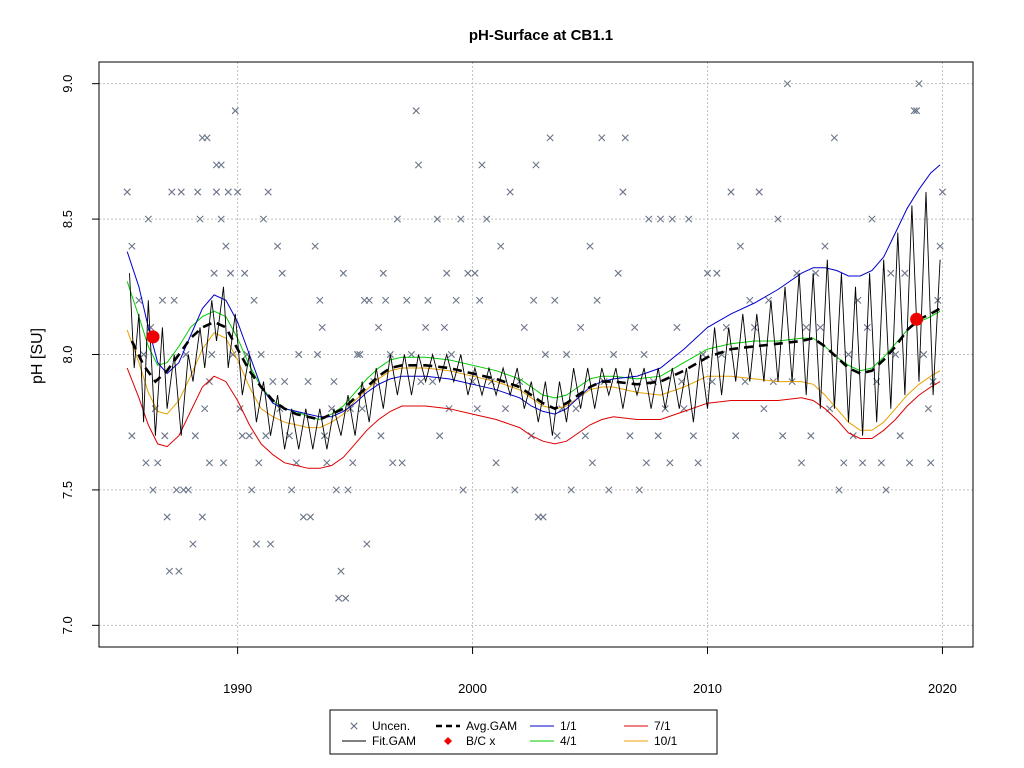 The height and width of the screenshot is (768, 1024). What do you see at coordinates (67, 490) in the screenshot?
I see `y-tick-label: 7.5` at bounding box center [67, 490].